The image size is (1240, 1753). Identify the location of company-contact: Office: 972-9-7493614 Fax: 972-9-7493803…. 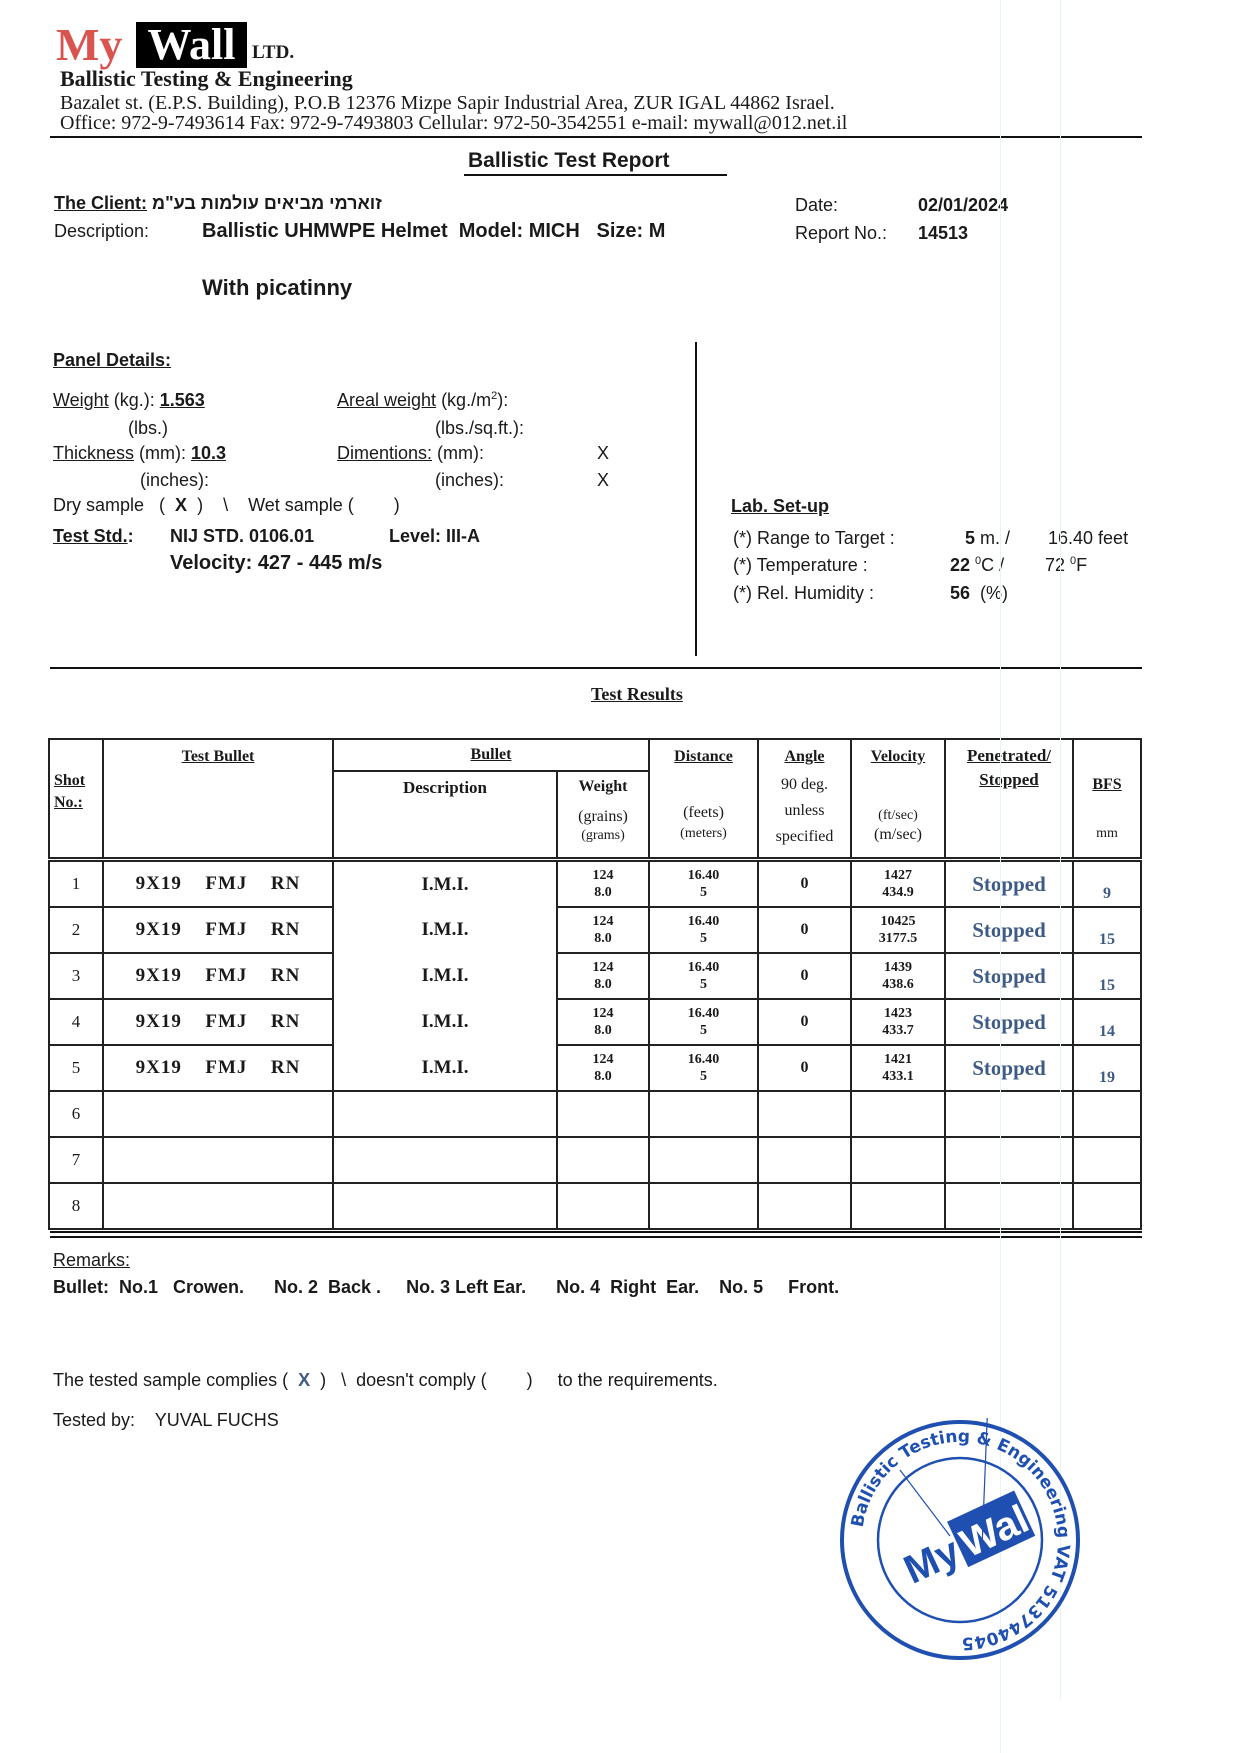
(454, 123).